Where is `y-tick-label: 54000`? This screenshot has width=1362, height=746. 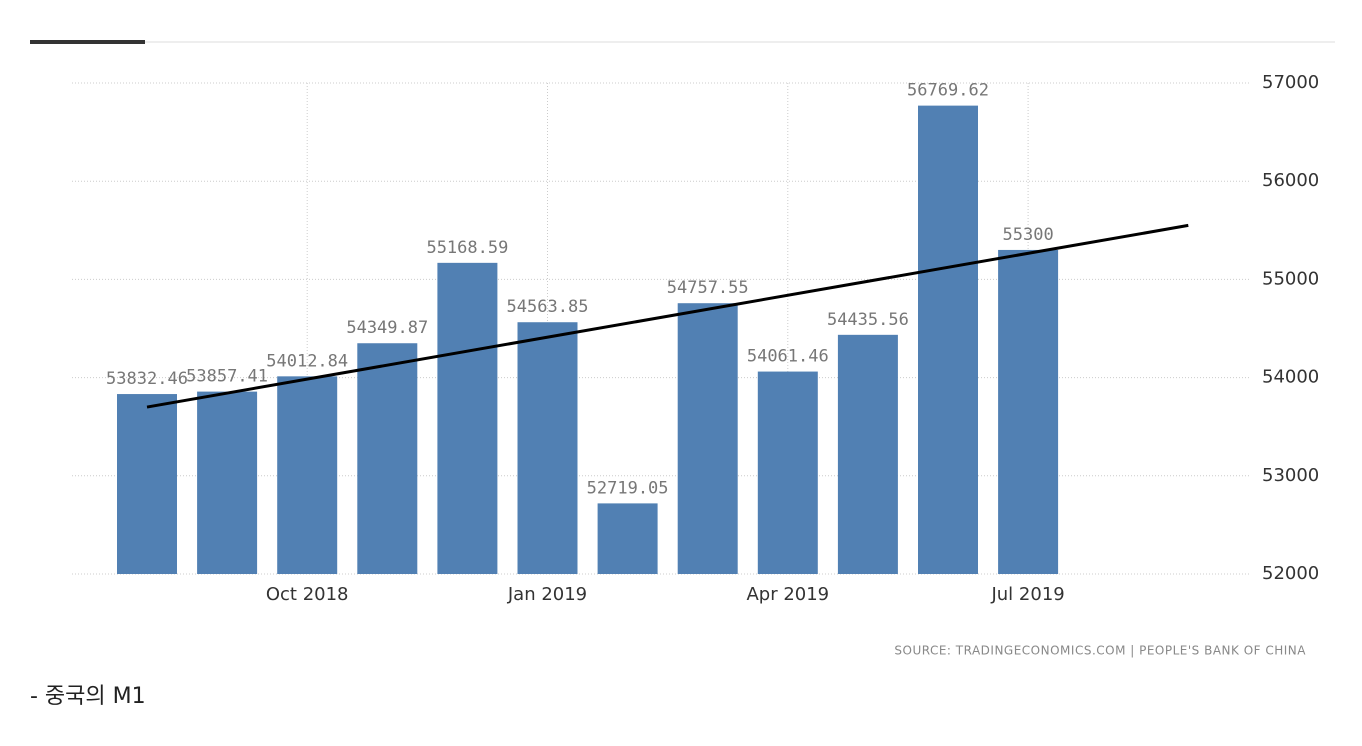 y-tick-label: 54000 is located at coordinates (1290, 377).